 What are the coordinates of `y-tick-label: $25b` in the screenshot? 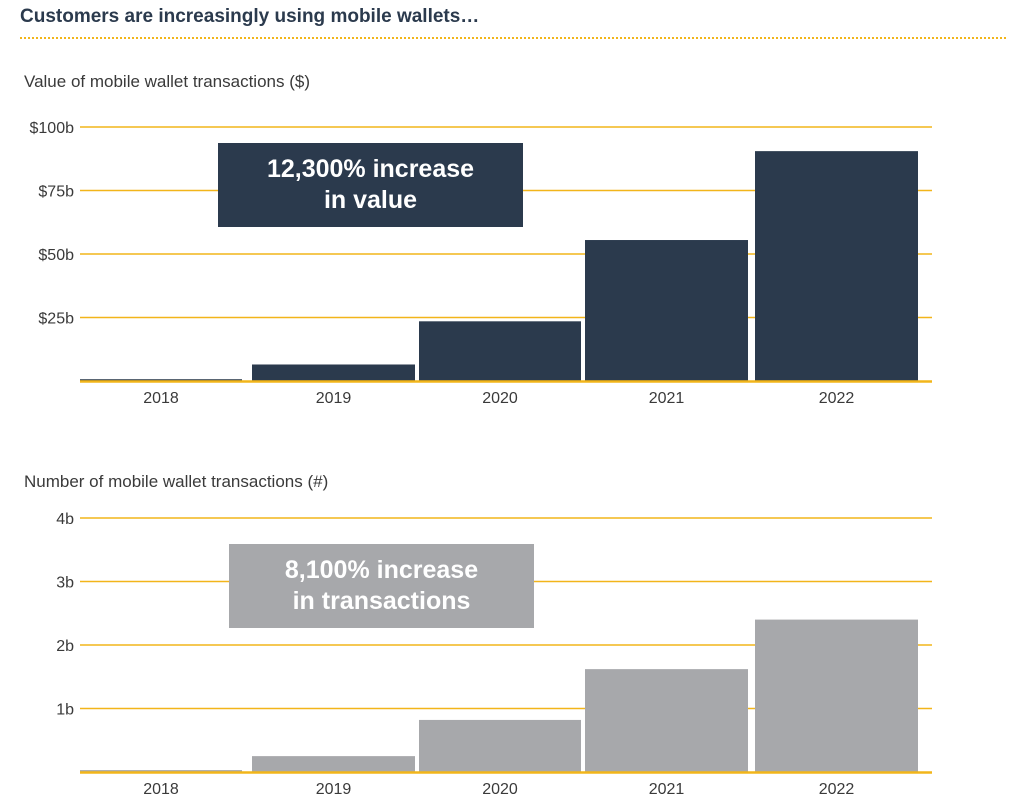 It's located at (56, 319).